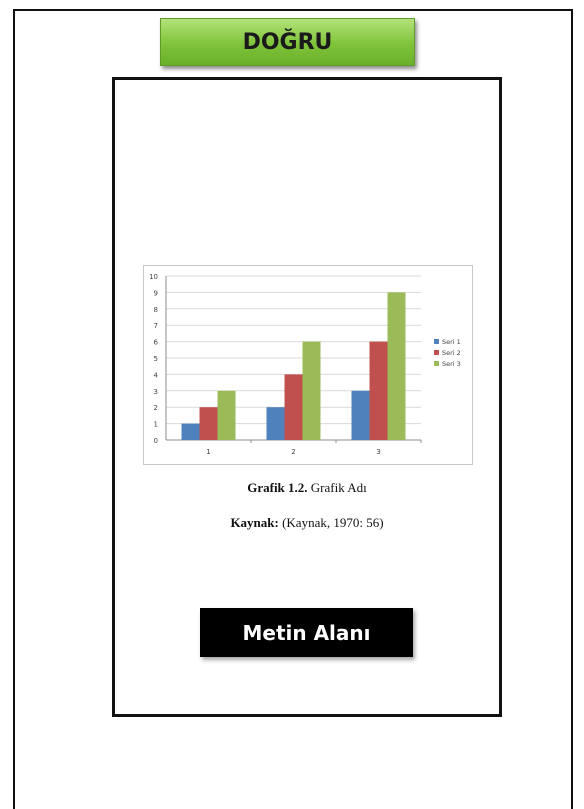 Image resolution: width=584 pixels, height=809 pixels. Describe the element at coordinates (338, 487) in the screenshot. I see `figure-caption-title: Grafik Adı` at that location.